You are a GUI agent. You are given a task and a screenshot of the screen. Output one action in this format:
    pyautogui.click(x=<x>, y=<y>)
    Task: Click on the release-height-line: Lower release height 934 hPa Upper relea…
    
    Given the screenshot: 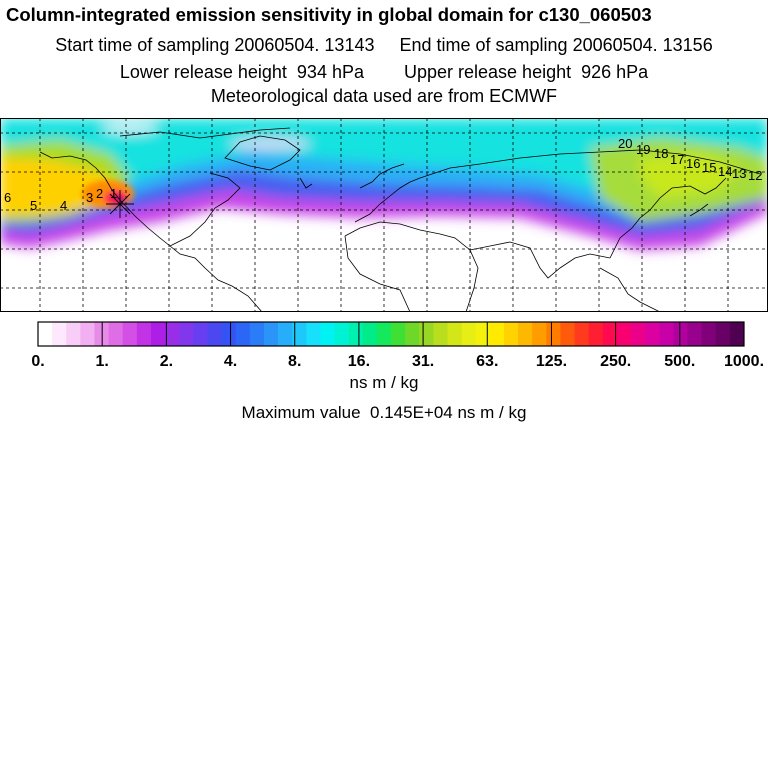 What is the action you would take?
    pyautogui.click(x=384, y=72)
    